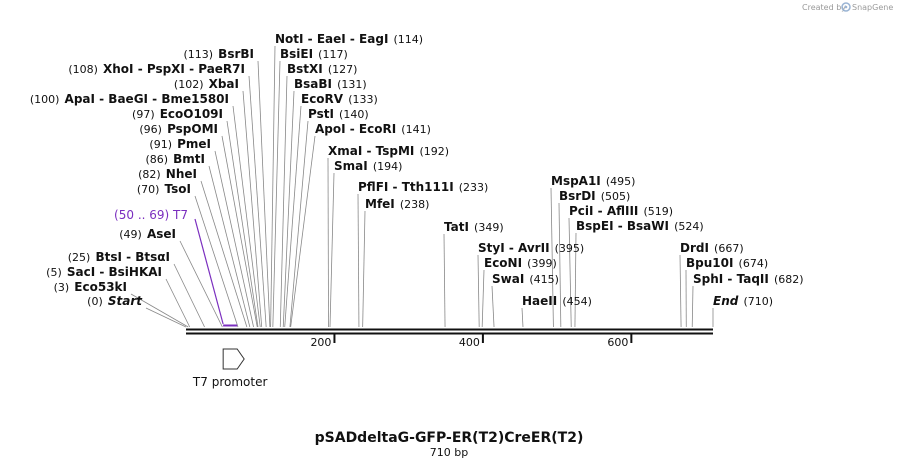  Describe the element at coordinates (489, 227) in the screenshot. I see `site-position: (349)` at that location.